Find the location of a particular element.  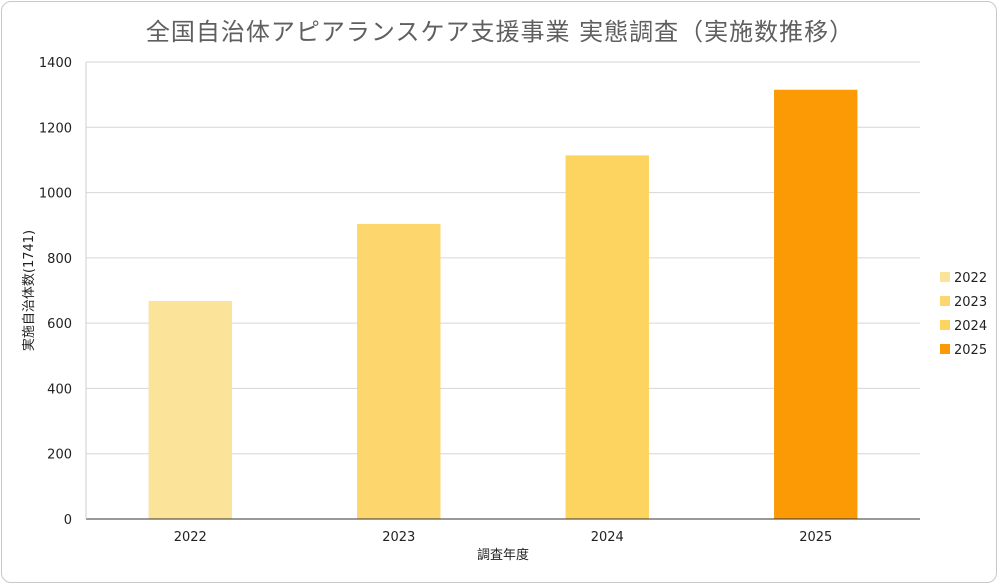

x-tick-label: 2025 is located at coordinates (815, 537).